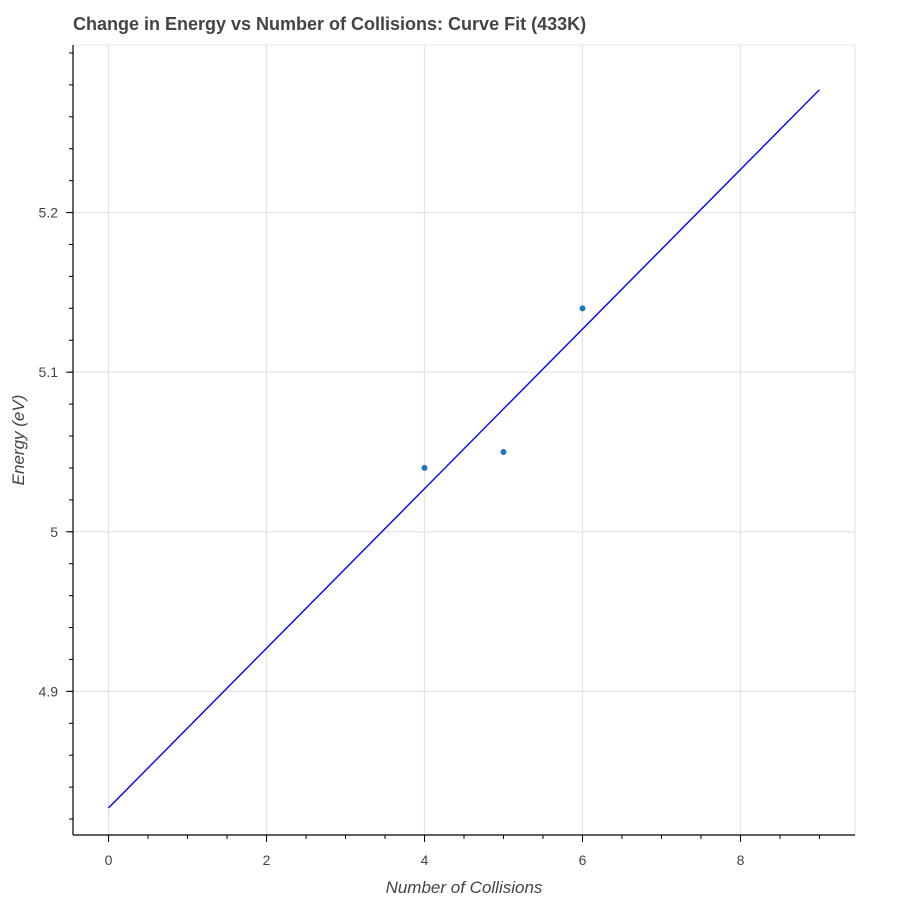 The image size is (900, 905). I want to click on x-tick-label: 2, so click(267, 860).